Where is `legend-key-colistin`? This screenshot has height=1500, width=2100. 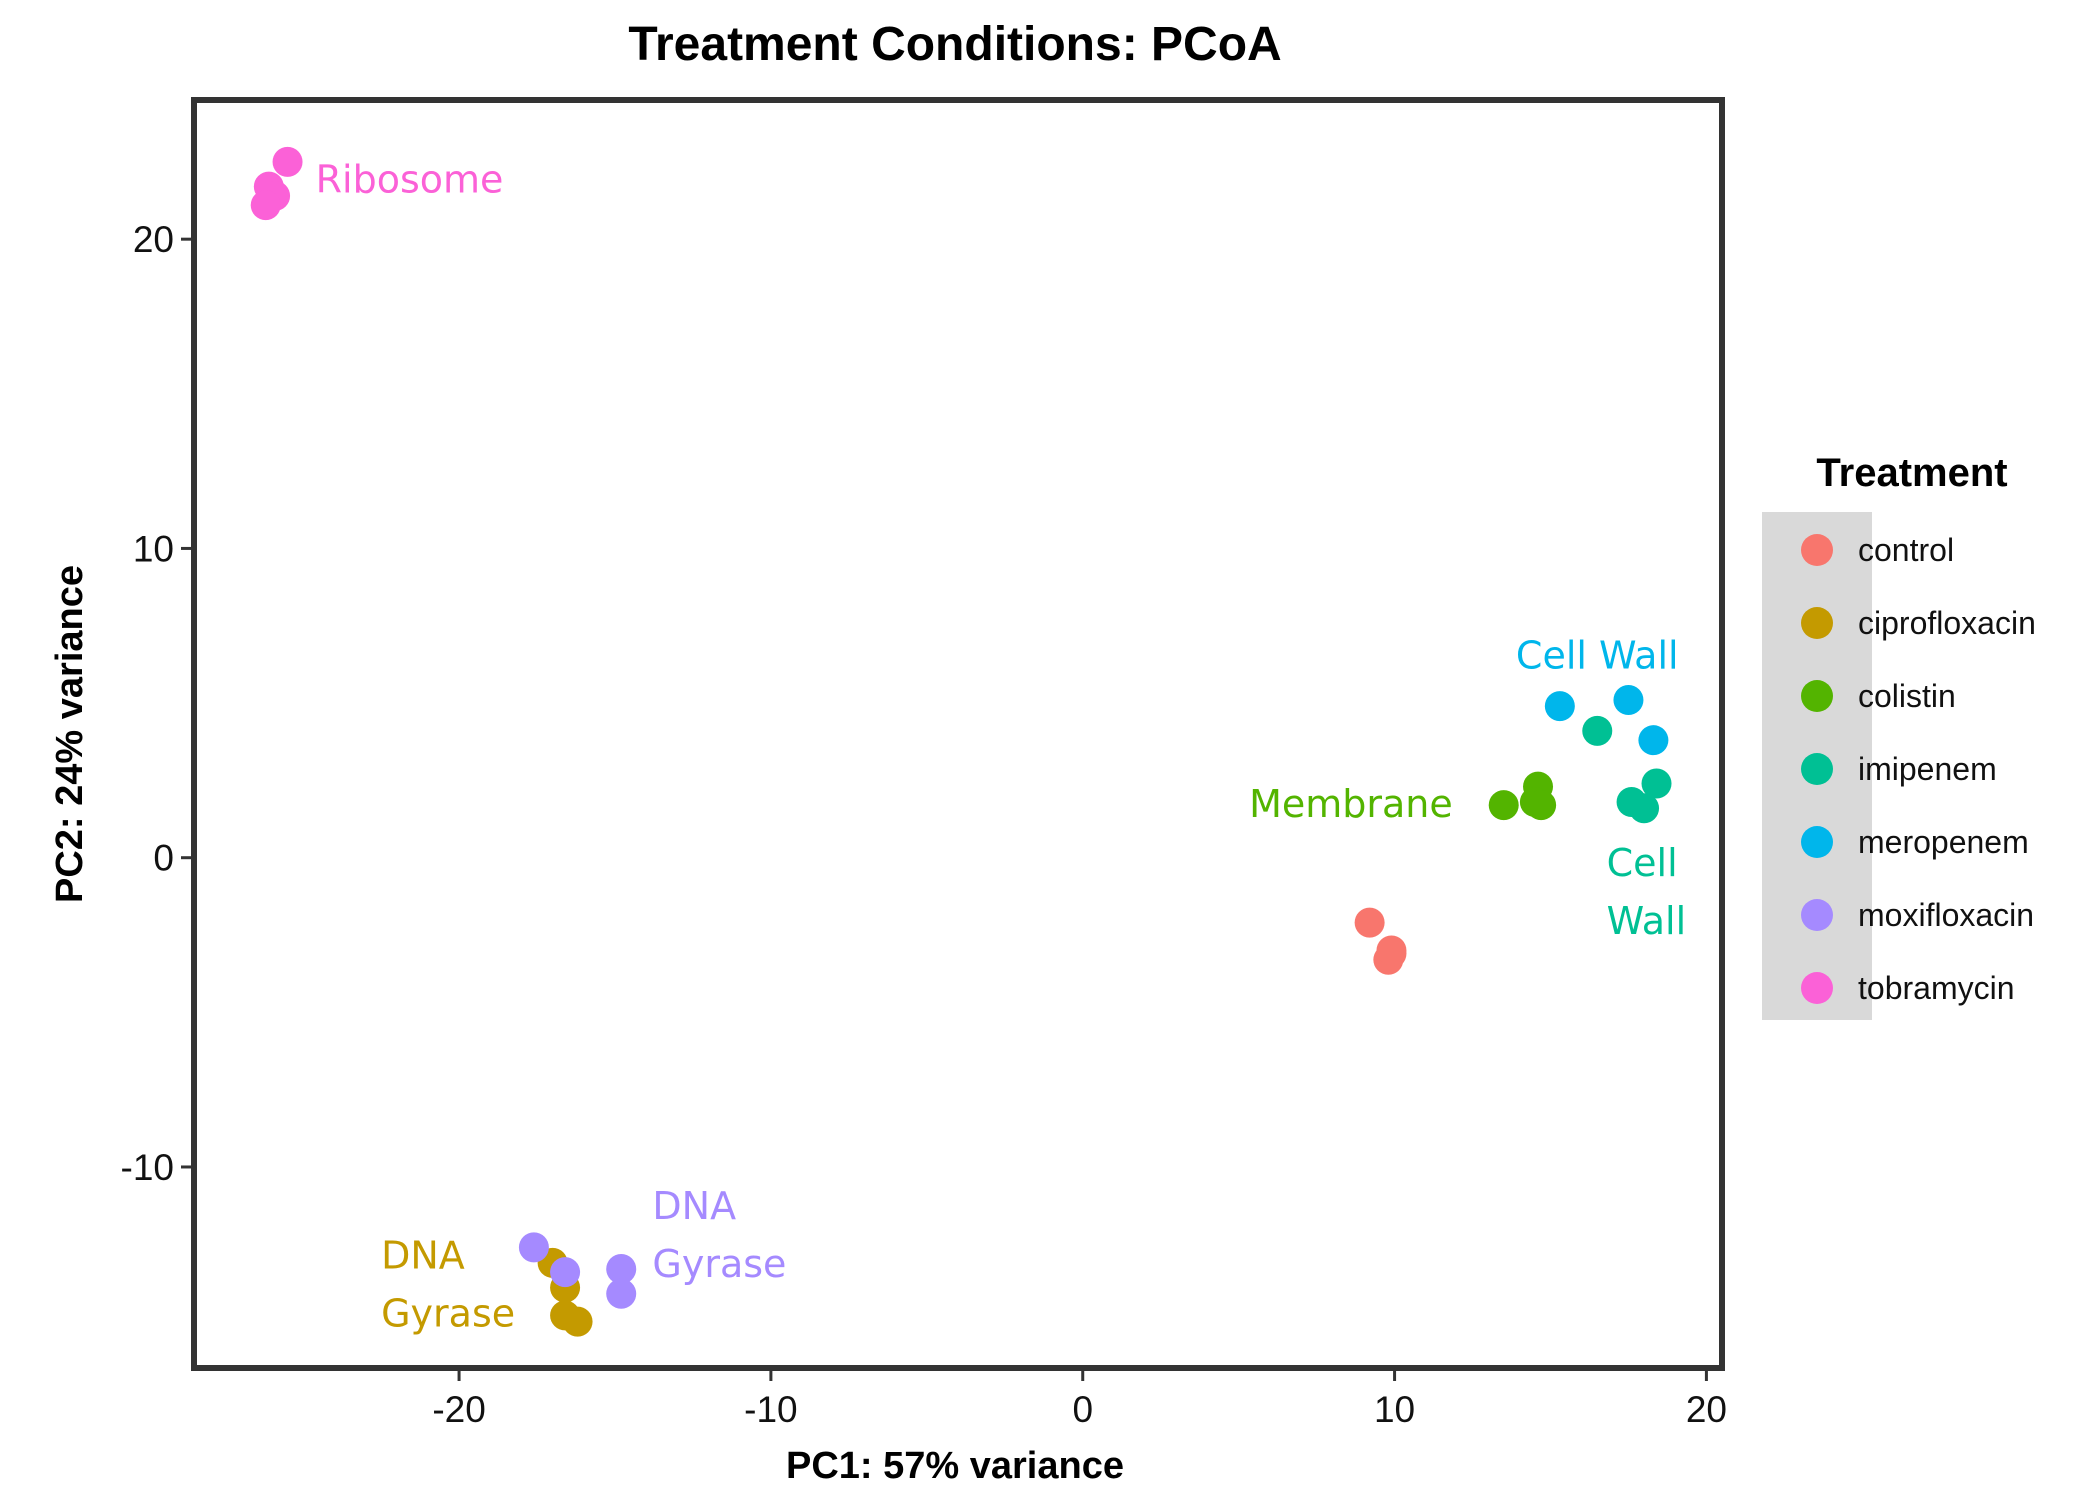
legend-key-colistin is located at coordinates (1817, 696).